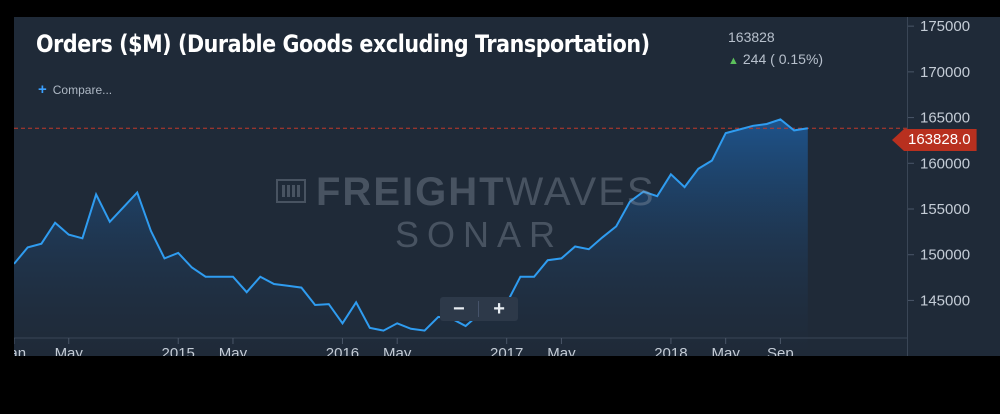  I want to click on y-tick-label: 145000, so click(945, 300).